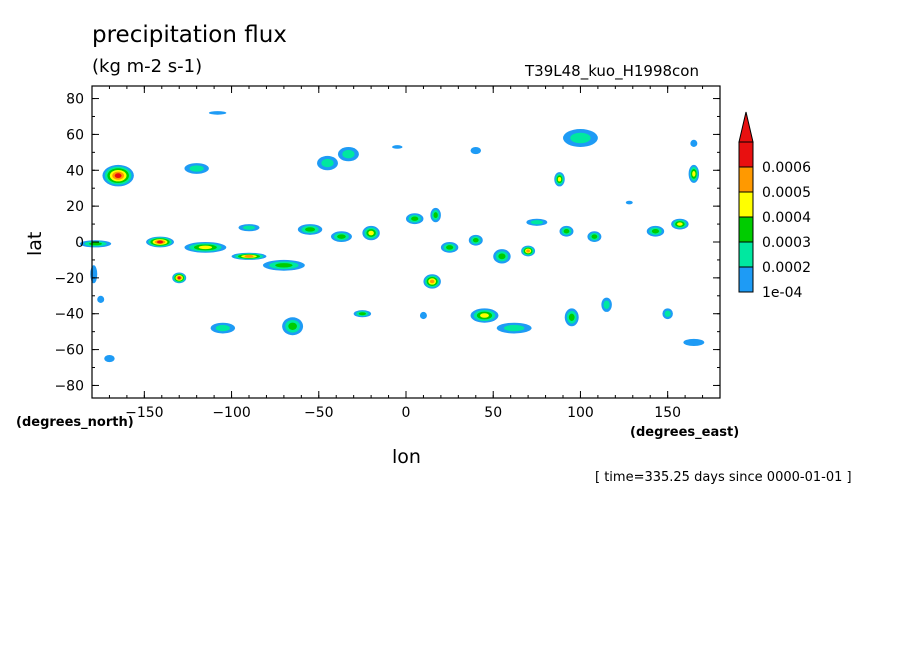  Describe the element at coordinates (612, 71) in the screenshot. I see `run-label: T39L48_kuo_H1998con` at that location.